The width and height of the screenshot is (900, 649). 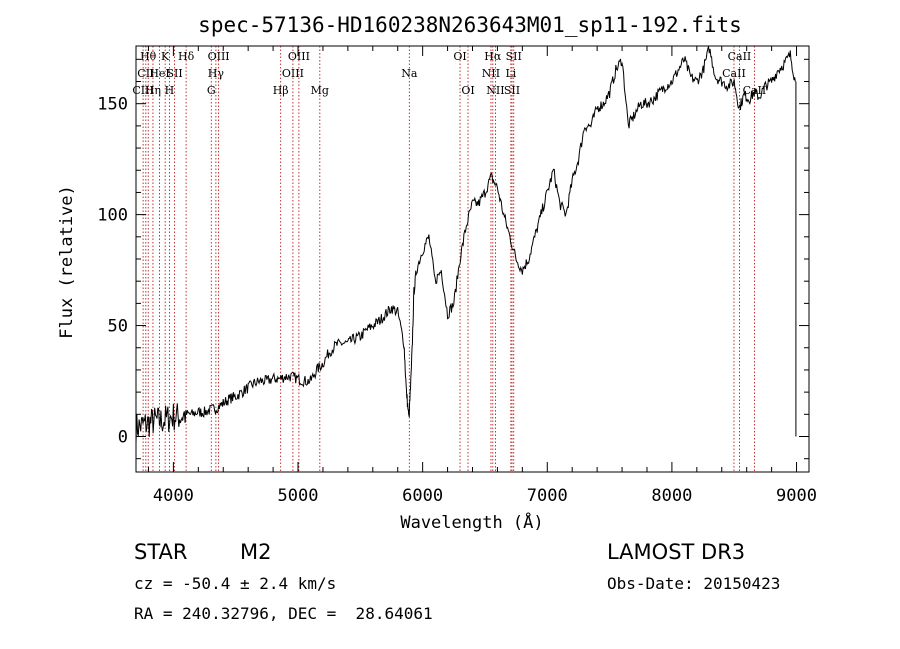 I want to click on line-label: CIII, so click(x=142, y=90).